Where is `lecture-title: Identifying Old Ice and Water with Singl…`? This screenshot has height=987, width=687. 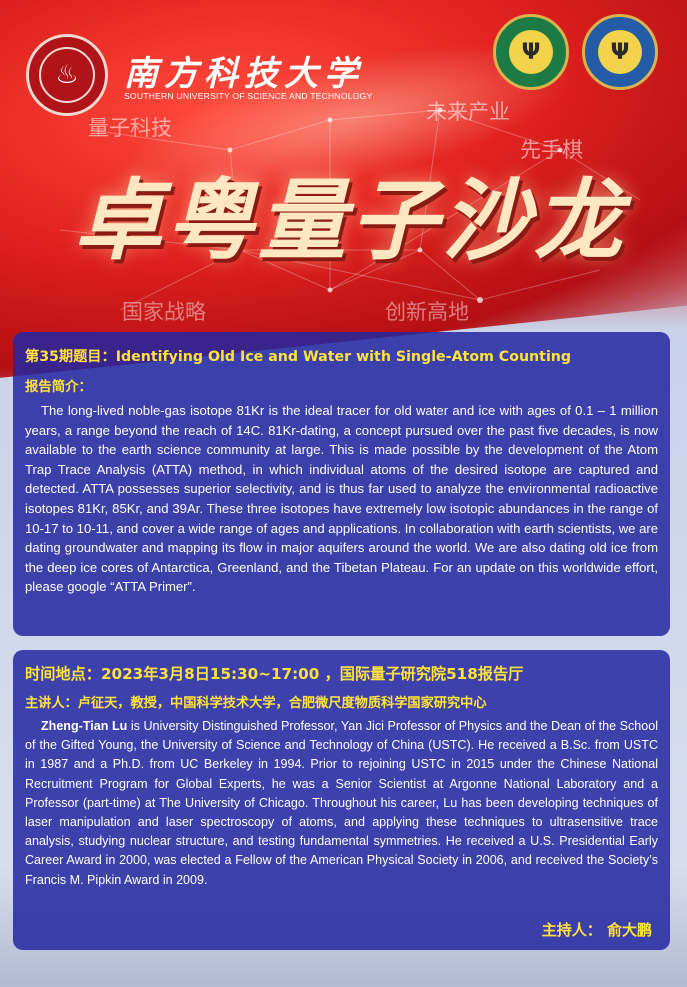 lecture-title: Identifying Old Ice and Water with Singl… is located at coordinates (343, 357).